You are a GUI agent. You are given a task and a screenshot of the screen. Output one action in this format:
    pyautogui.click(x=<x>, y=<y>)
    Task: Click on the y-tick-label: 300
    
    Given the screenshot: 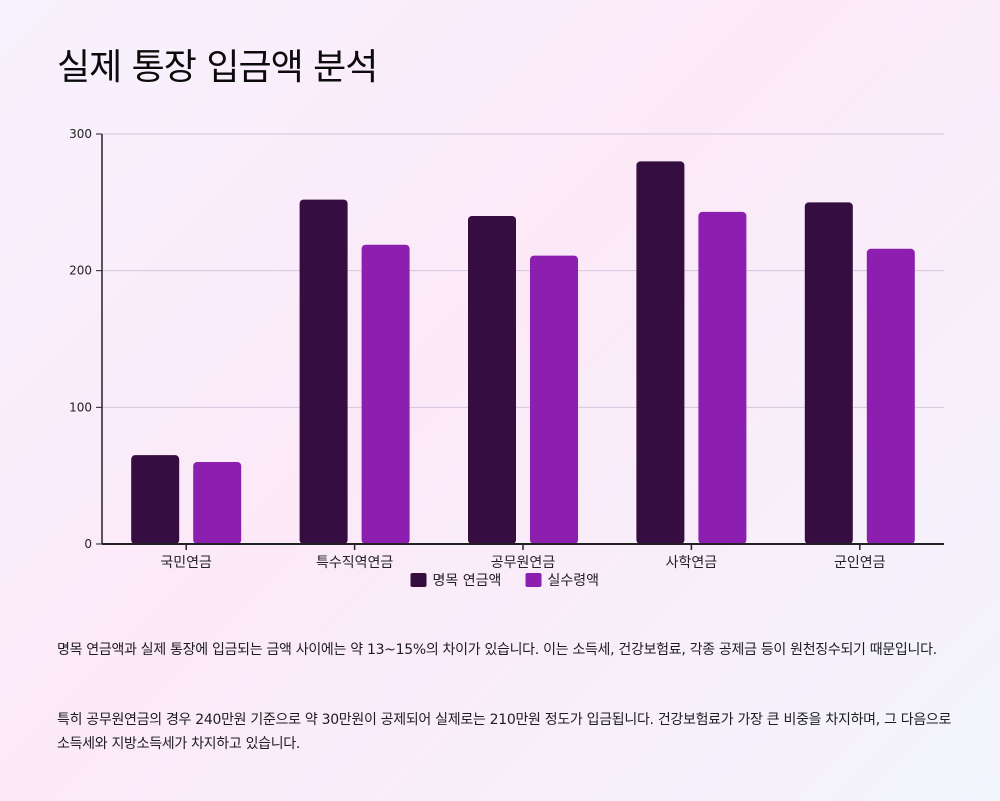 What is the action you would take?
    pyautogui.click(x=80, y=134)
    